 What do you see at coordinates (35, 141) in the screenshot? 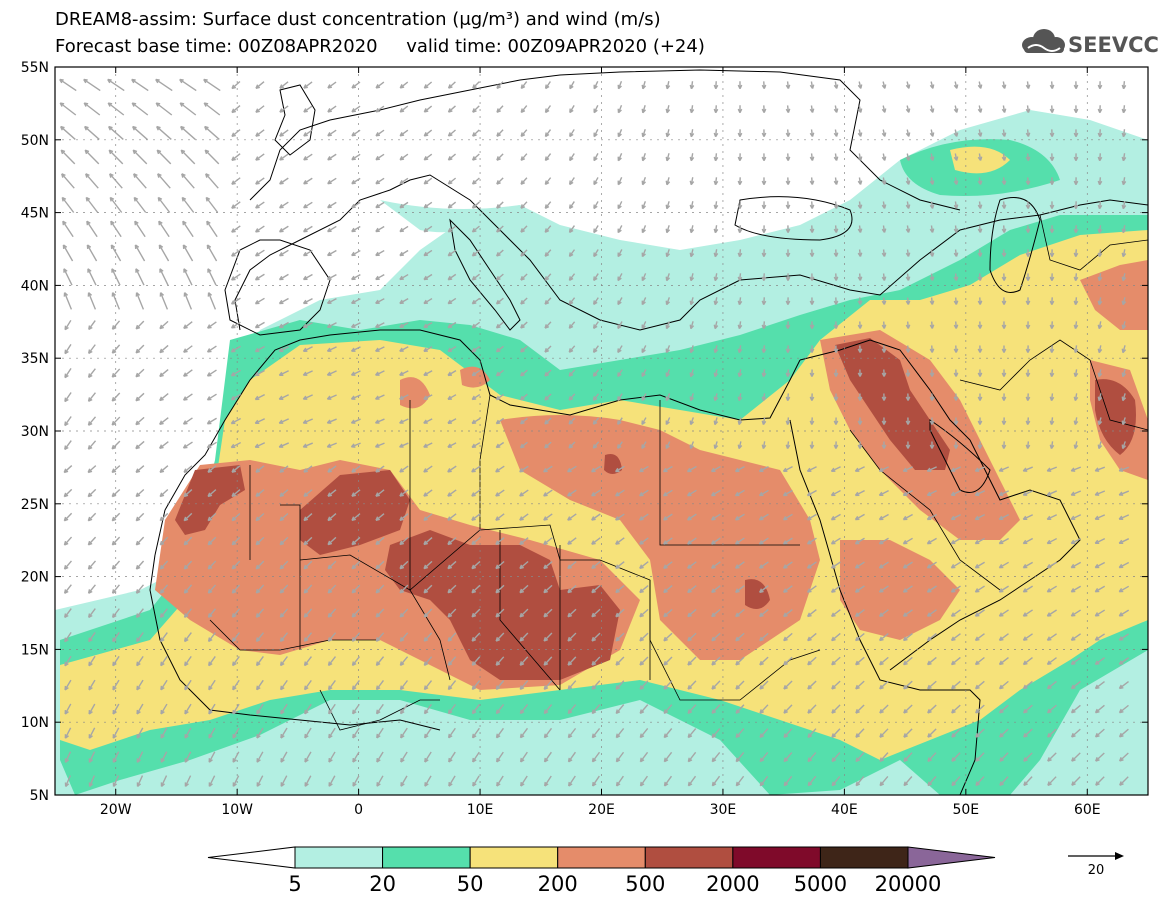
I see `lat-label: 50N` at bounding box center [35, 141].